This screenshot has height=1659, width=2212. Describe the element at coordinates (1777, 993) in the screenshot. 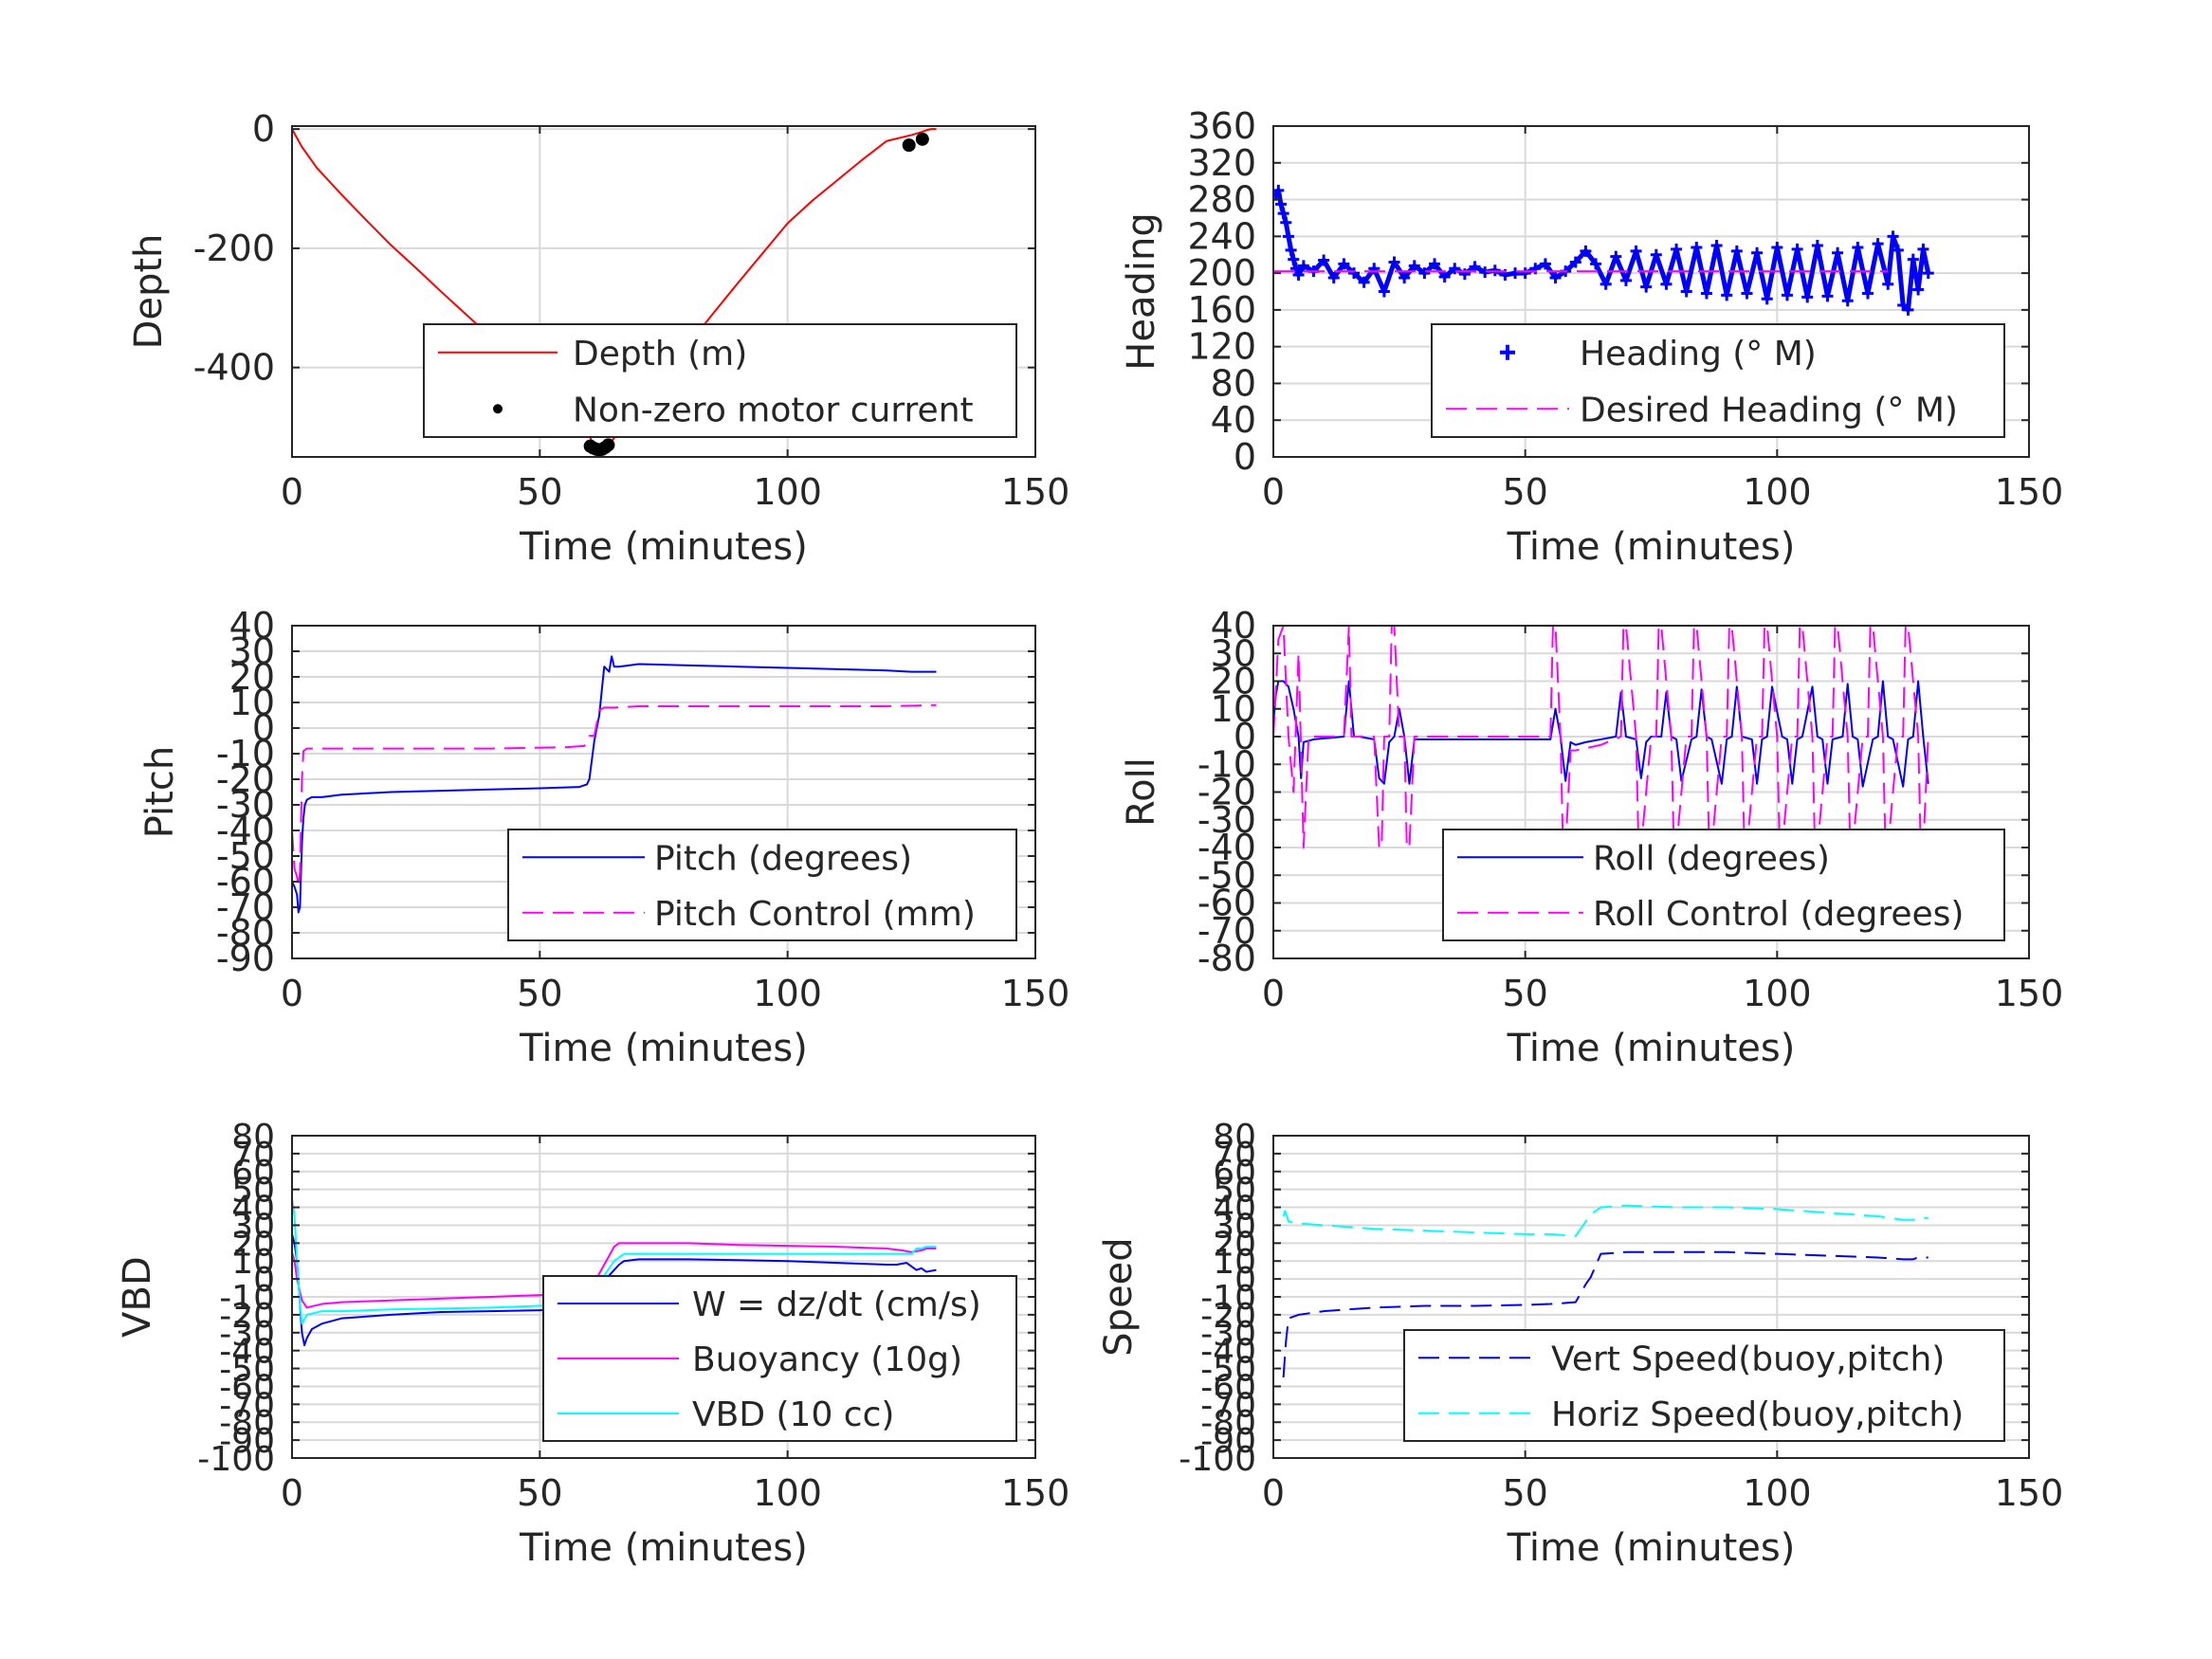

I see `roll-xtick-label: 100` at that location.